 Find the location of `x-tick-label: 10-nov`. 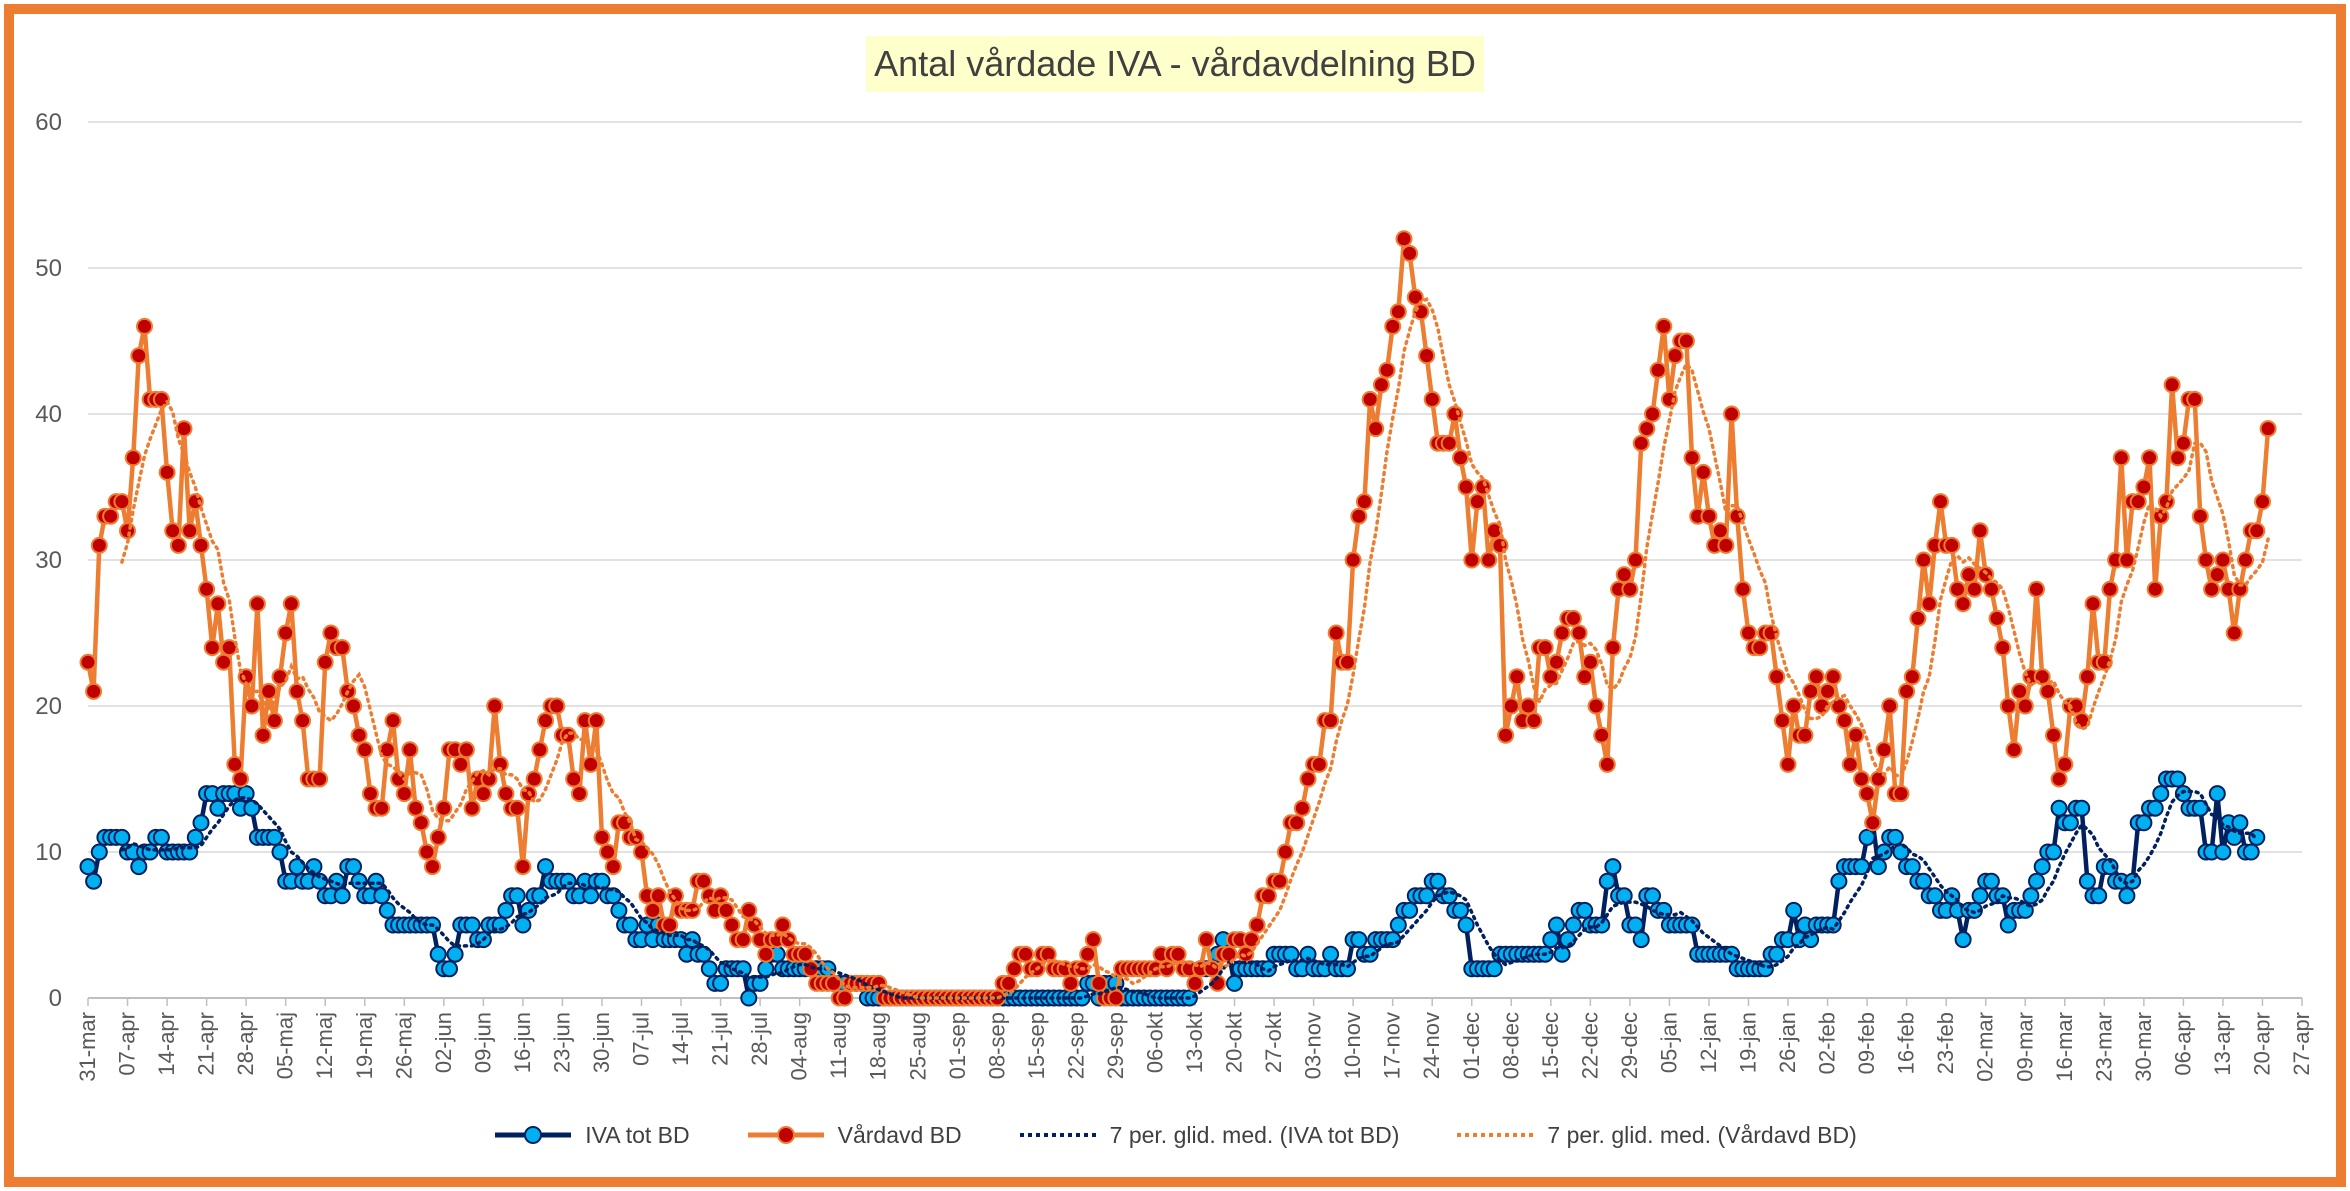

x-tick-label: 10-nov is located at coordinates (1352, 1045).